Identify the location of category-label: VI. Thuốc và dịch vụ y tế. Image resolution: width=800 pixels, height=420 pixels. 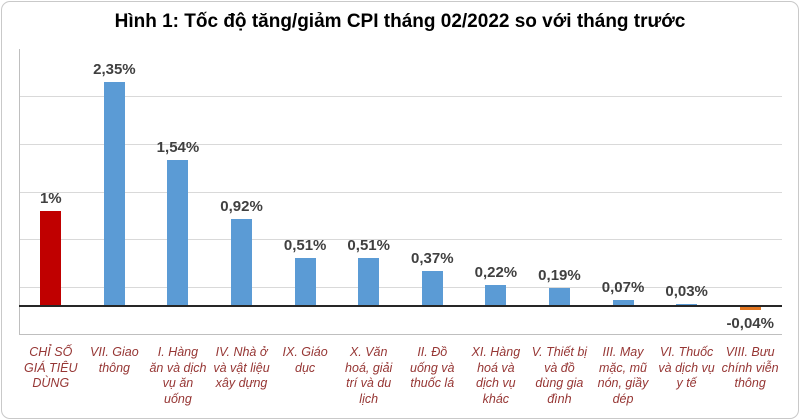
(686, 367).